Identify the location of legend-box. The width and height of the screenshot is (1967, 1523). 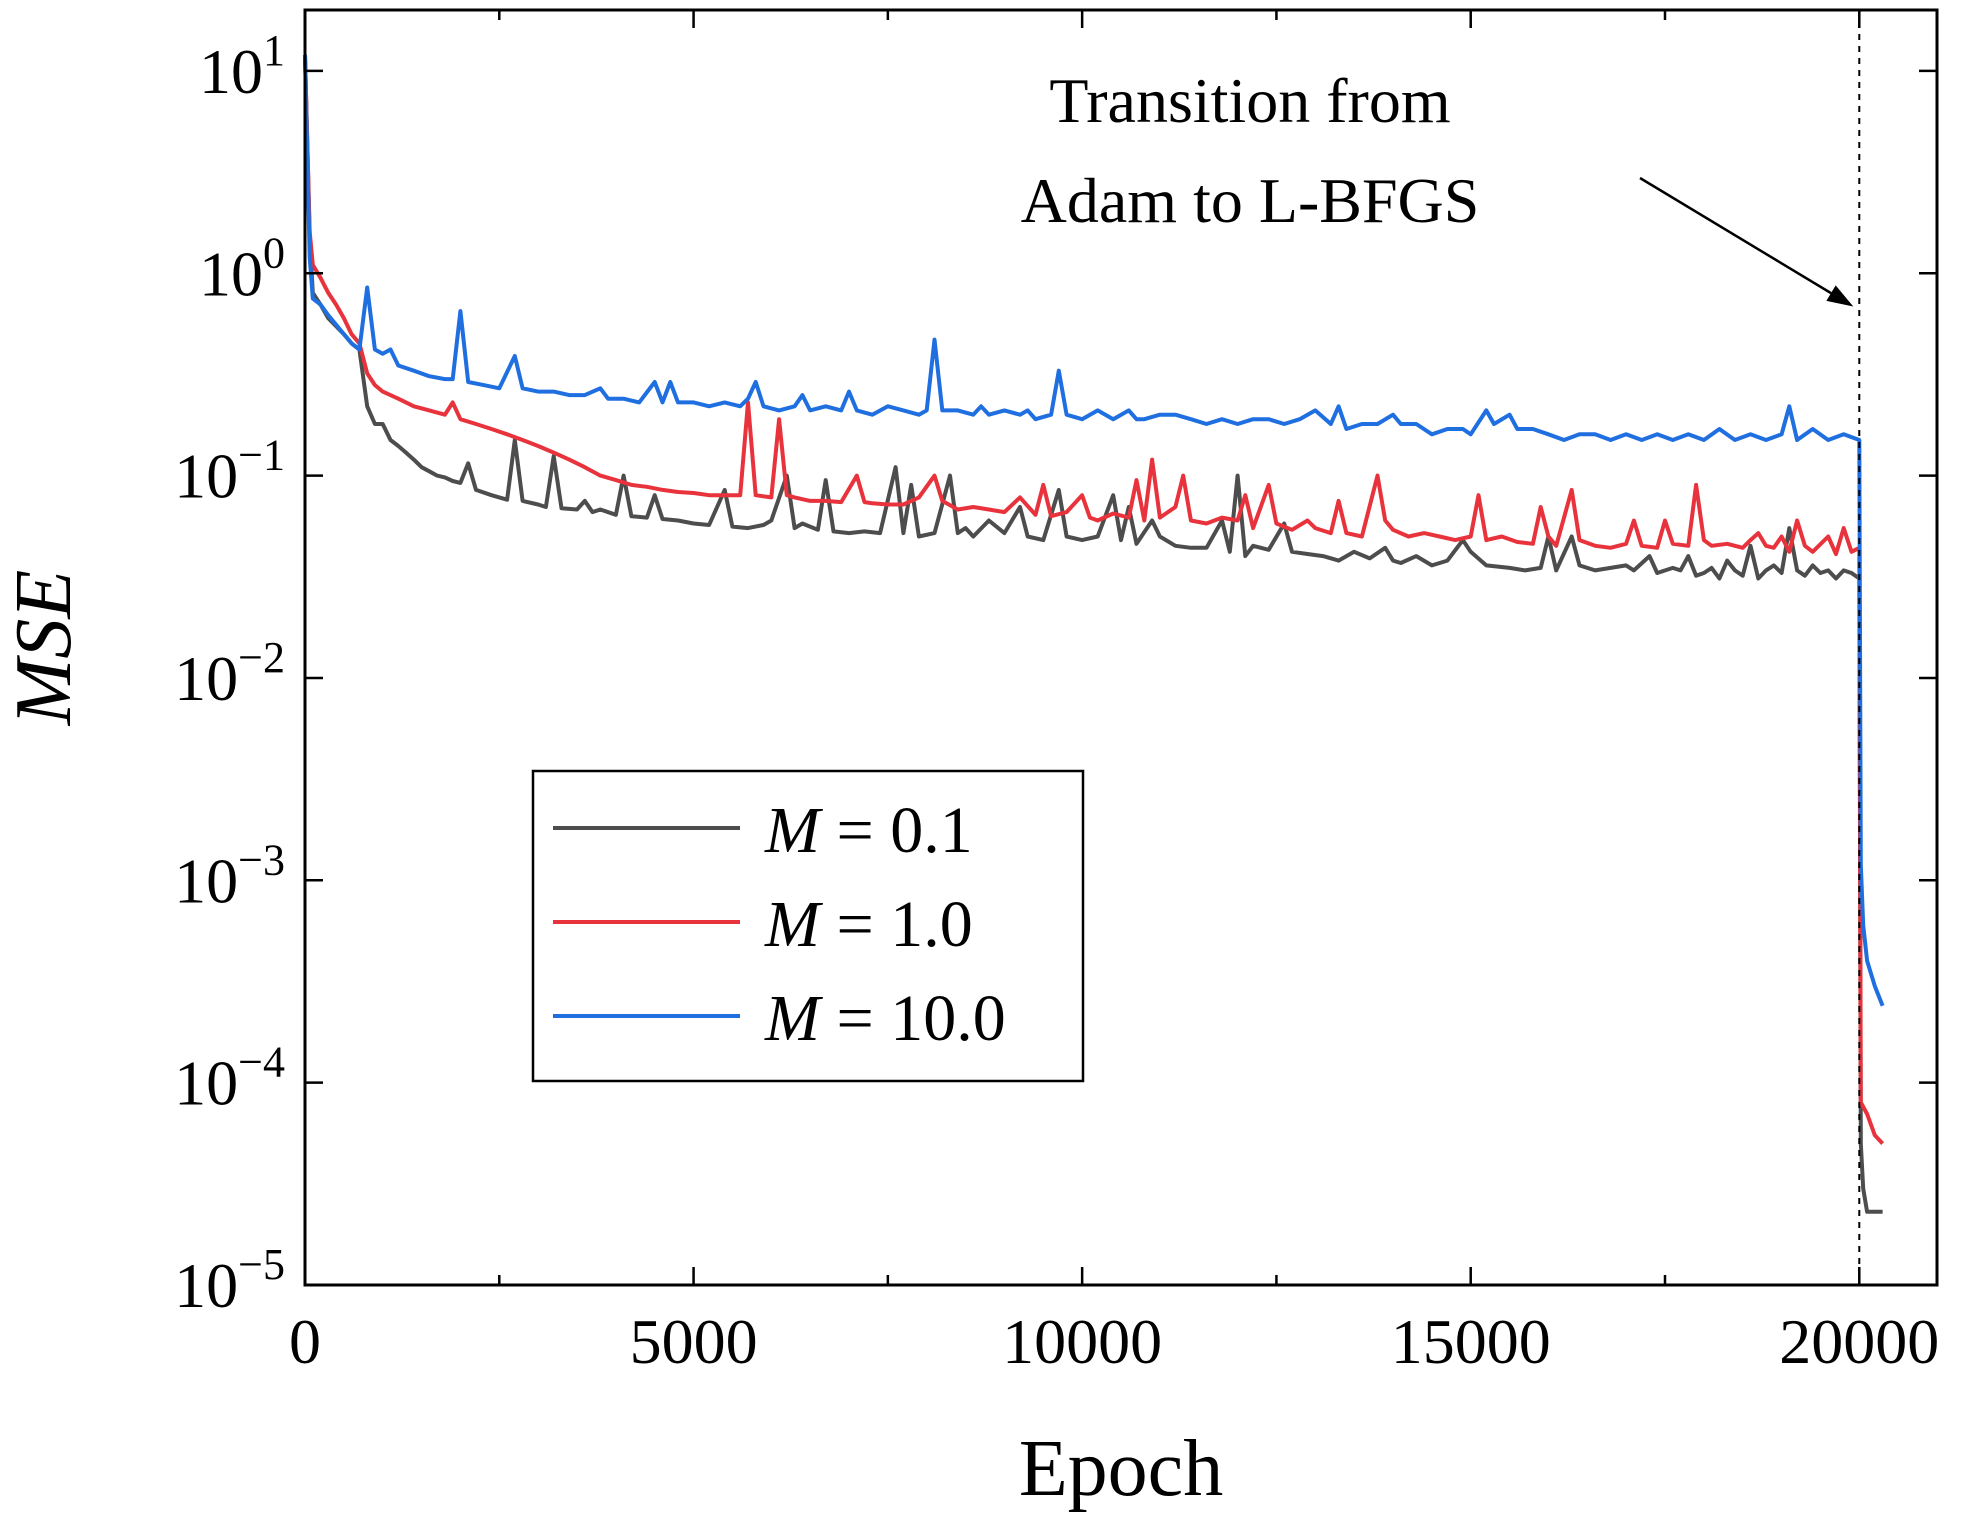
(808, 926).